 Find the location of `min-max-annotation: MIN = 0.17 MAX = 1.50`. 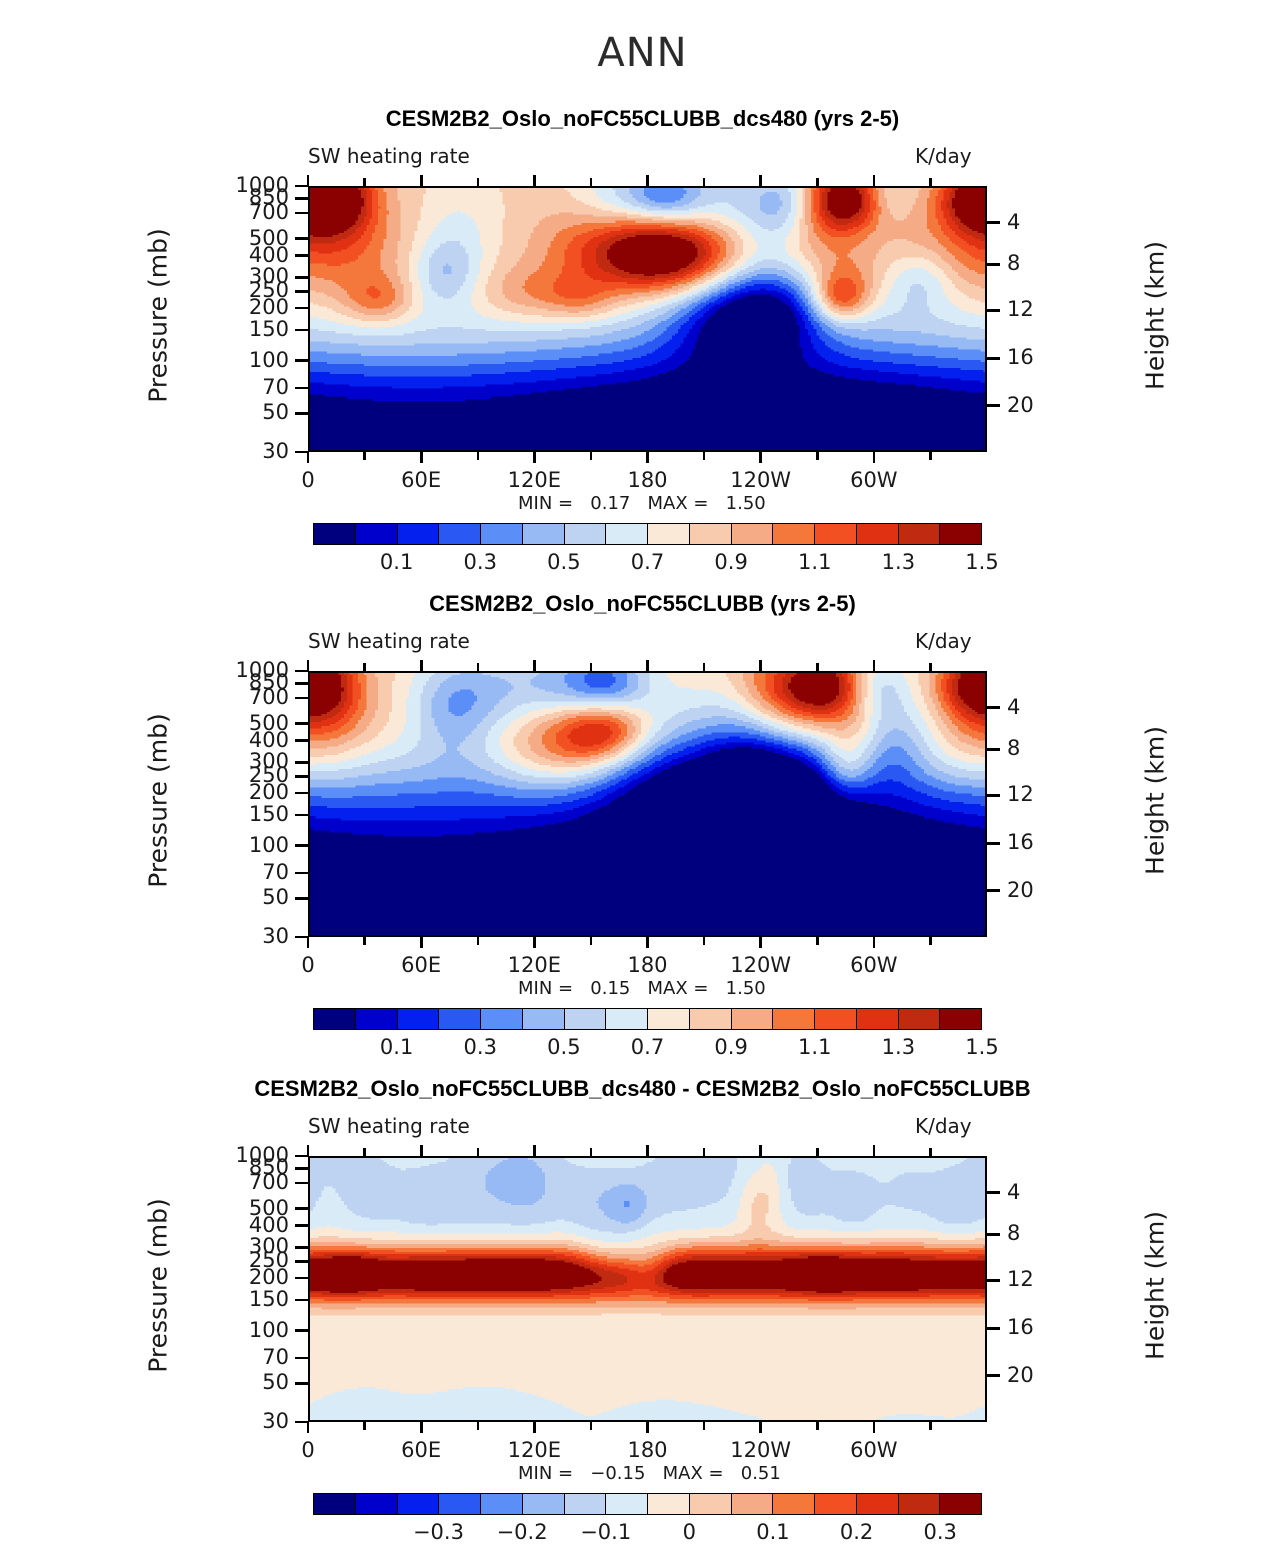

min-max-annotation: MIN = 0.17 MAX = 1.50 is located at coordinates (642, 503).